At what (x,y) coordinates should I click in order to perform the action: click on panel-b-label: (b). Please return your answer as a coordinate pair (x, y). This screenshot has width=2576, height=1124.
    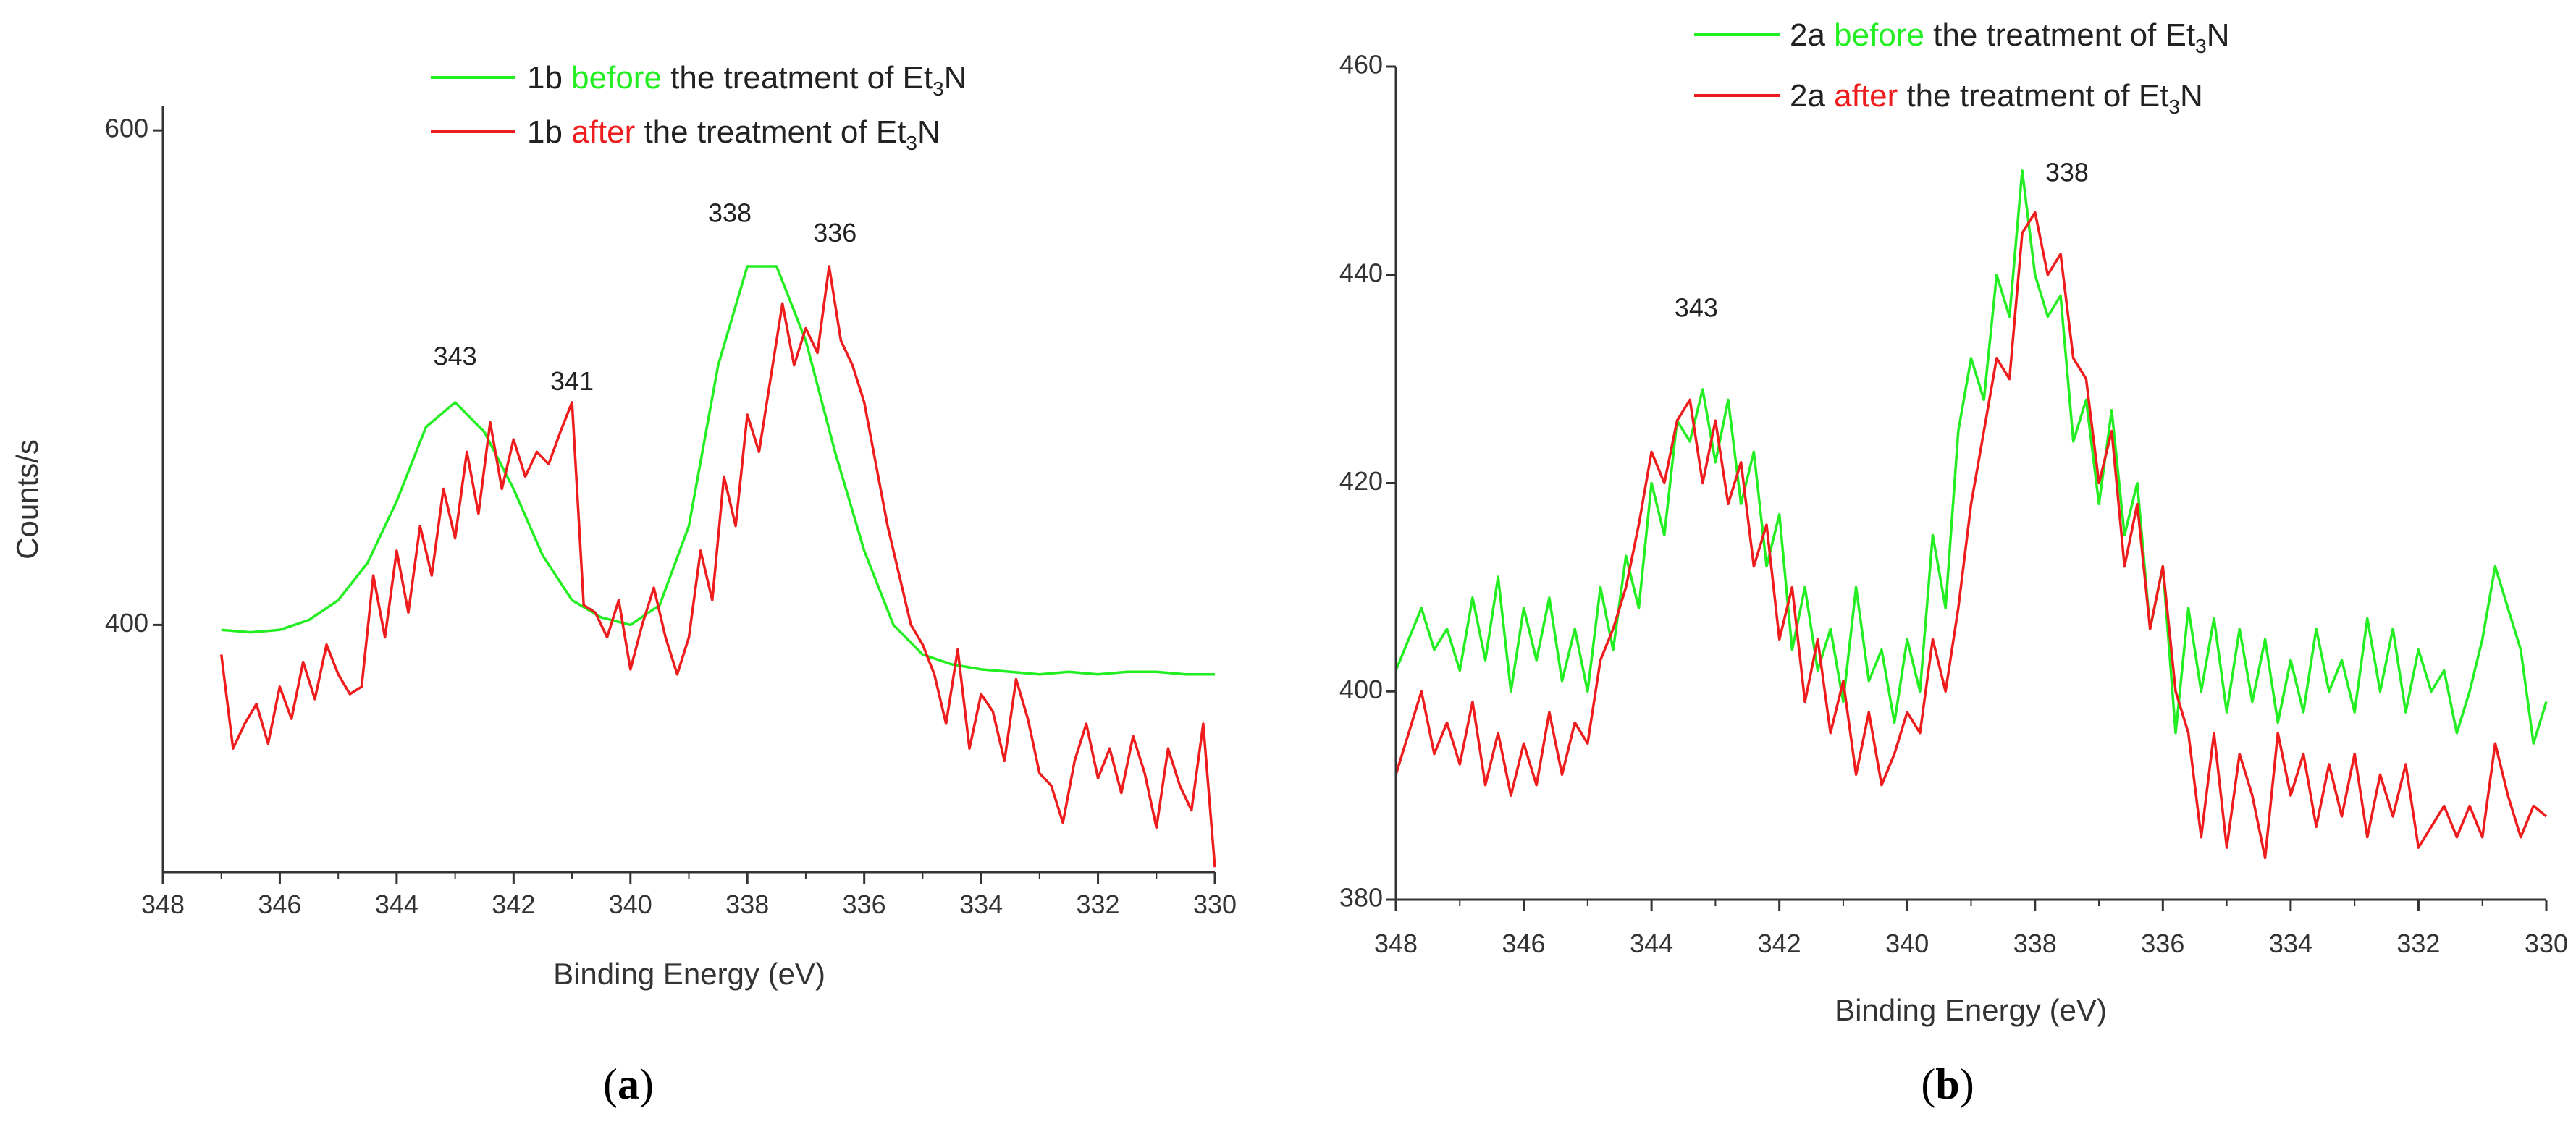
    Looking at the image, I should click on (1947, 1084).